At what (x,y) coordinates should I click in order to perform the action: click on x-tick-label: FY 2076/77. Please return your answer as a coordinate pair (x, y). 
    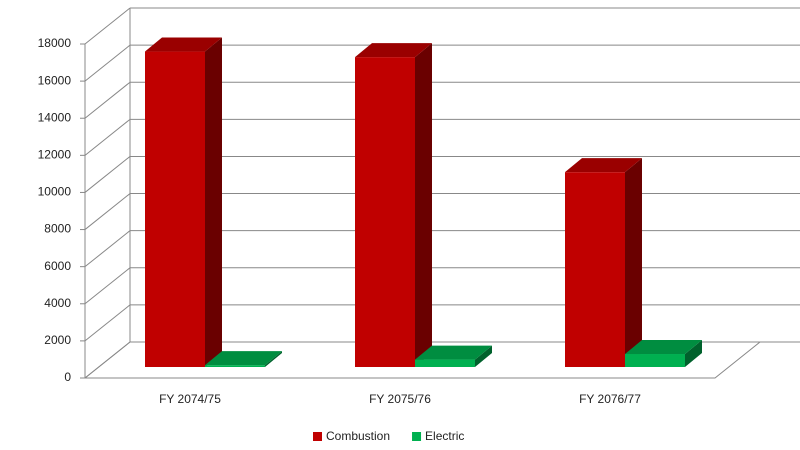
    Looking at the image, I should click on (610, 399).